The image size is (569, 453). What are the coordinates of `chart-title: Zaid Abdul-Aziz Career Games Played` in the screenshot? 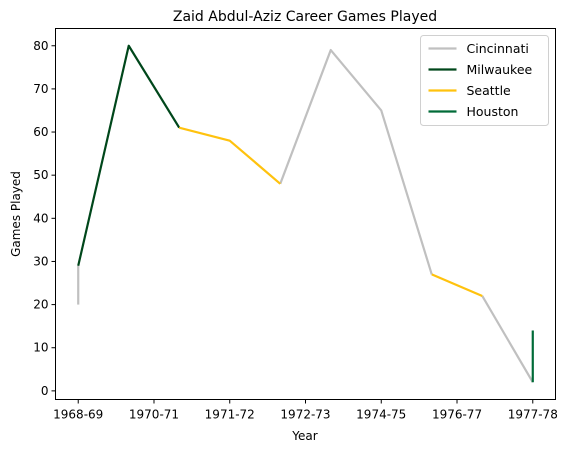 It's located at (305, 17).